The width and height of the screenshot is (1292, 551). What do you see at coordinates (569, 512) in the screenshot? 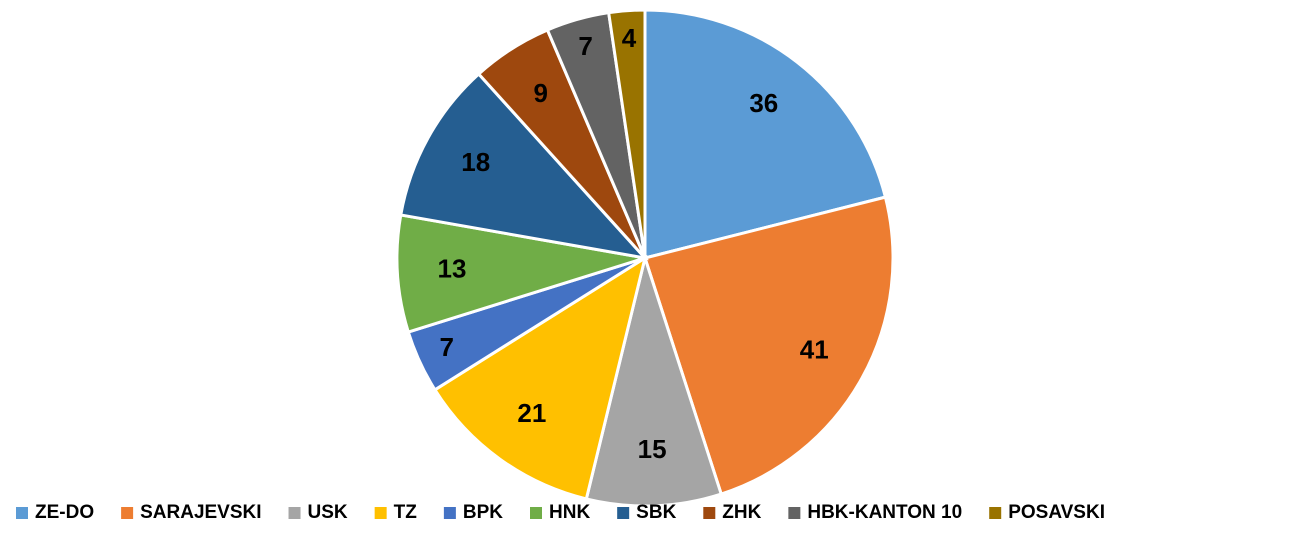
I see `legend-label: HNK` at bounding box center [569, 512].